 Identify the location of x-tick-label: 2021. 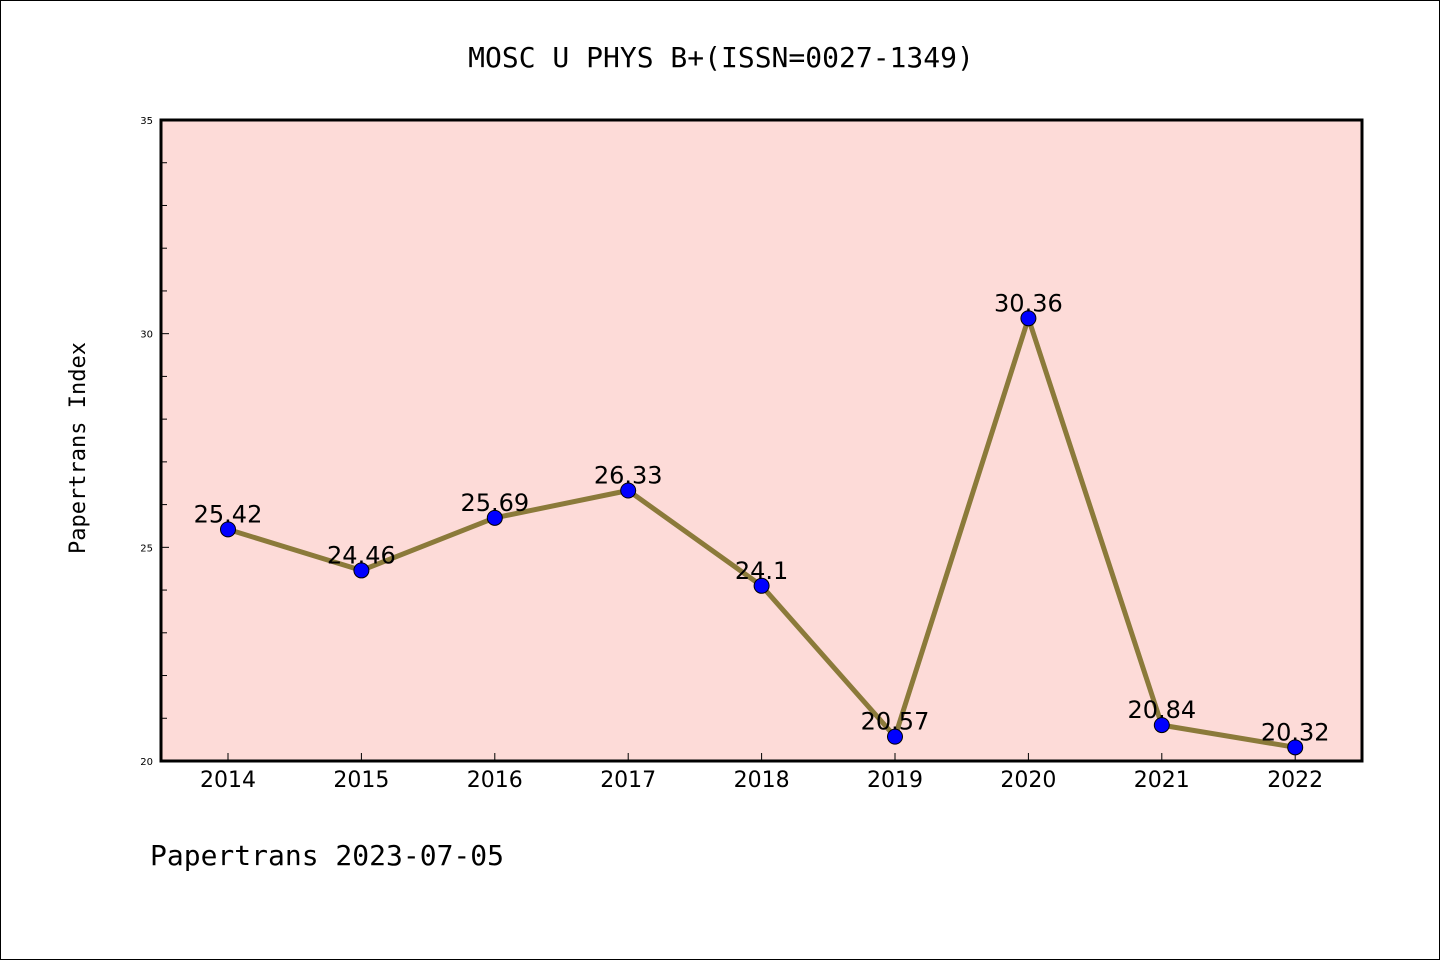
(1162, 780).